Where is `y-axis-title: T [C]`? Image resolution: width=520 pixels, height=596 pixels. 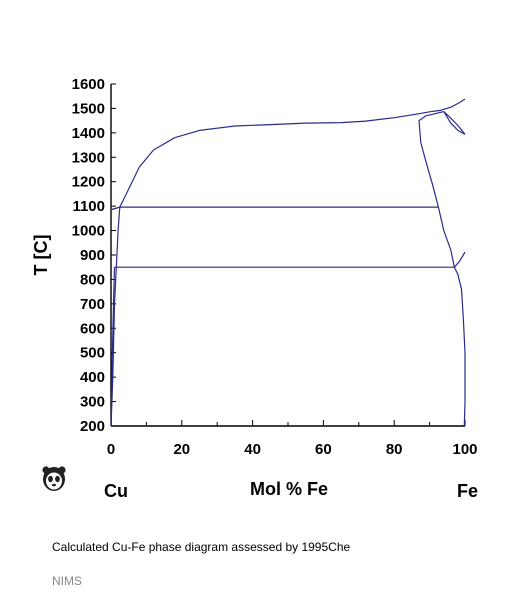 y-axis-title: T [C] is located at coordinates (41, 255).